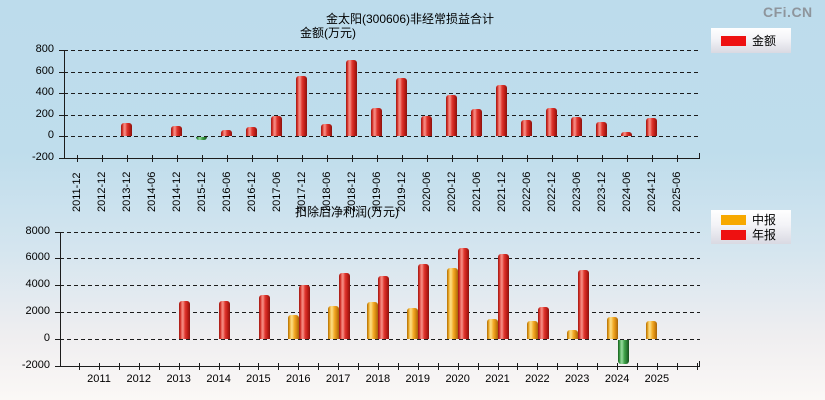 The height and width of the screenshot is (400, 825). What do you see at coordinates (35, 364) in the screenshot?
I see `y-axis-label: -2000` at bounding box center [35, 364].